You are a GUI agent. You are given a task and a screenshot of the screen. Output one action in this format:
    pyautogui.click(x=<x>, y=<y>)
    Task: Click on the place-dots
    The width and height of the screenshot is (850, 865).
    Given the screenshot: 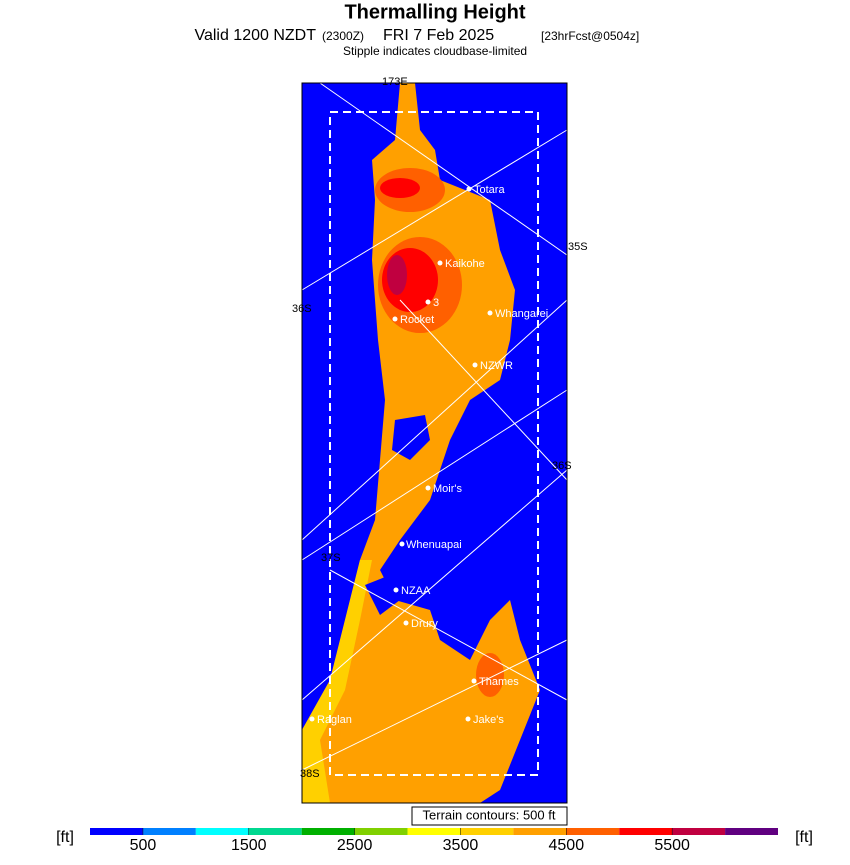 What is the action you would take?
    pyautogui.click(x=401, y=454)
    